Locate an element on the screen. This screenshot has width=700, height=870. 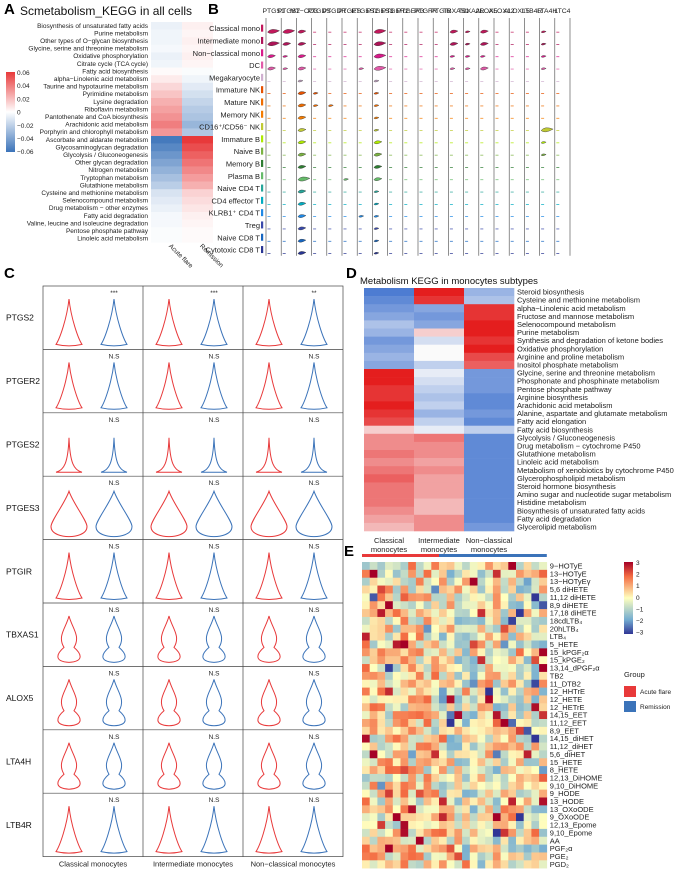
pathway-label: Biosynthesis of unsaturated fatty acids is located at coordinates (93, 26).